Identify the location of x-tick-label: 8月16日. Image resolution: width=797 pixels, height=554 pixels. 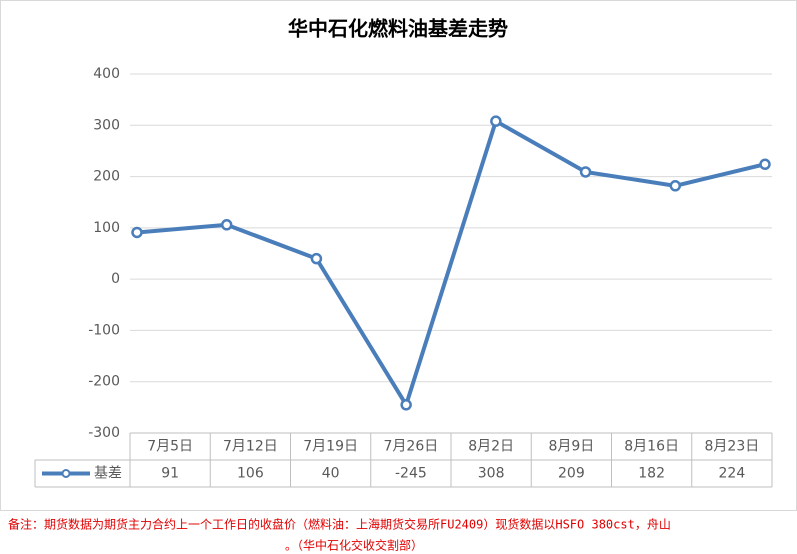
(651, 447).